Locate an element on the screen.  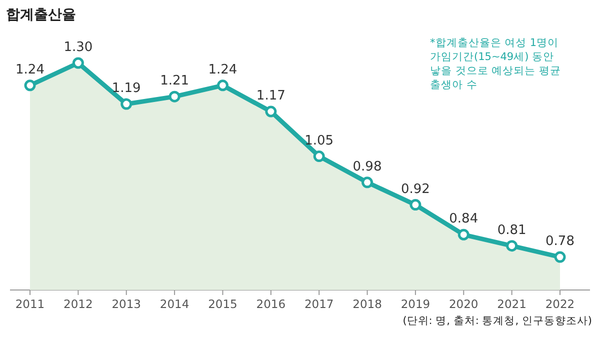
x-tick-label: 2011 is located at coordinates (30, 304).